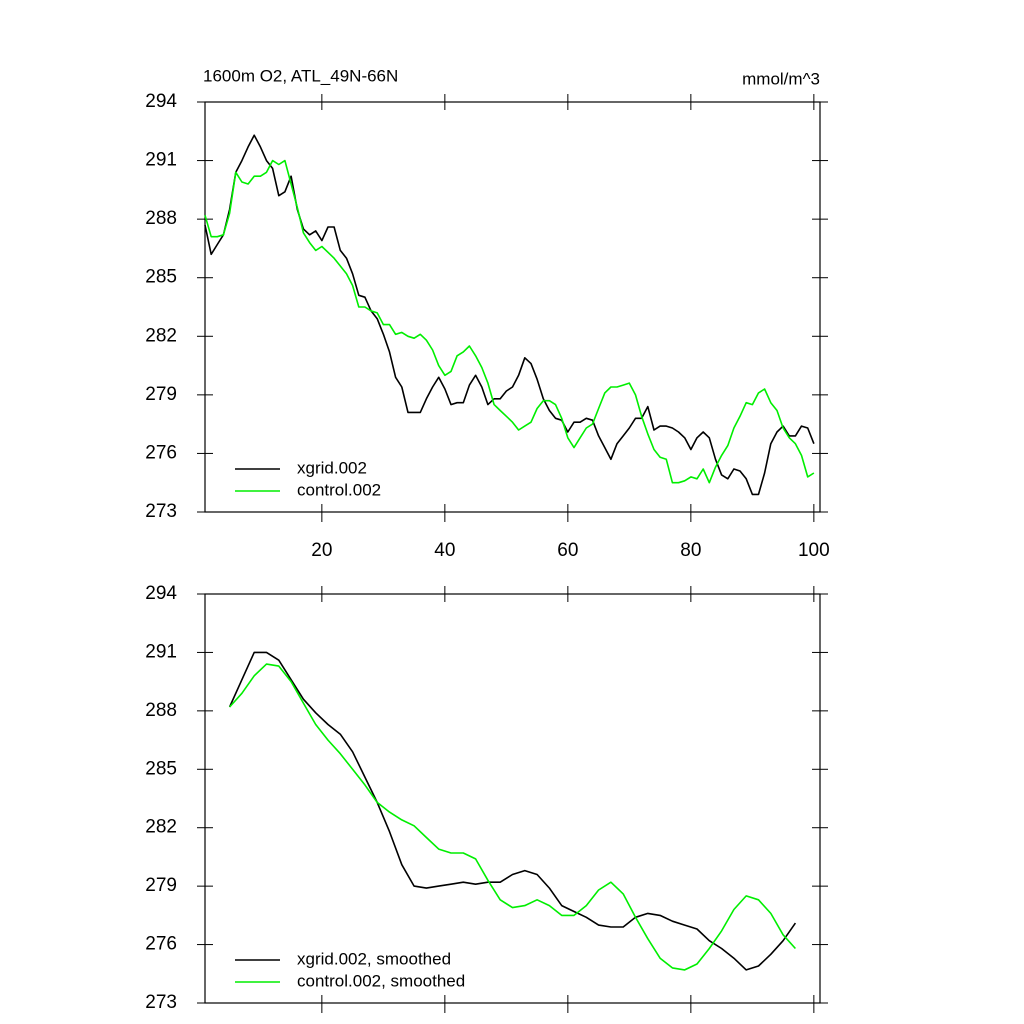 This screenshot has height=1024, width=1024. Describe the element at coordinates (567, 550) in the screenshot. I see `x-tick-label: 60` at that location.